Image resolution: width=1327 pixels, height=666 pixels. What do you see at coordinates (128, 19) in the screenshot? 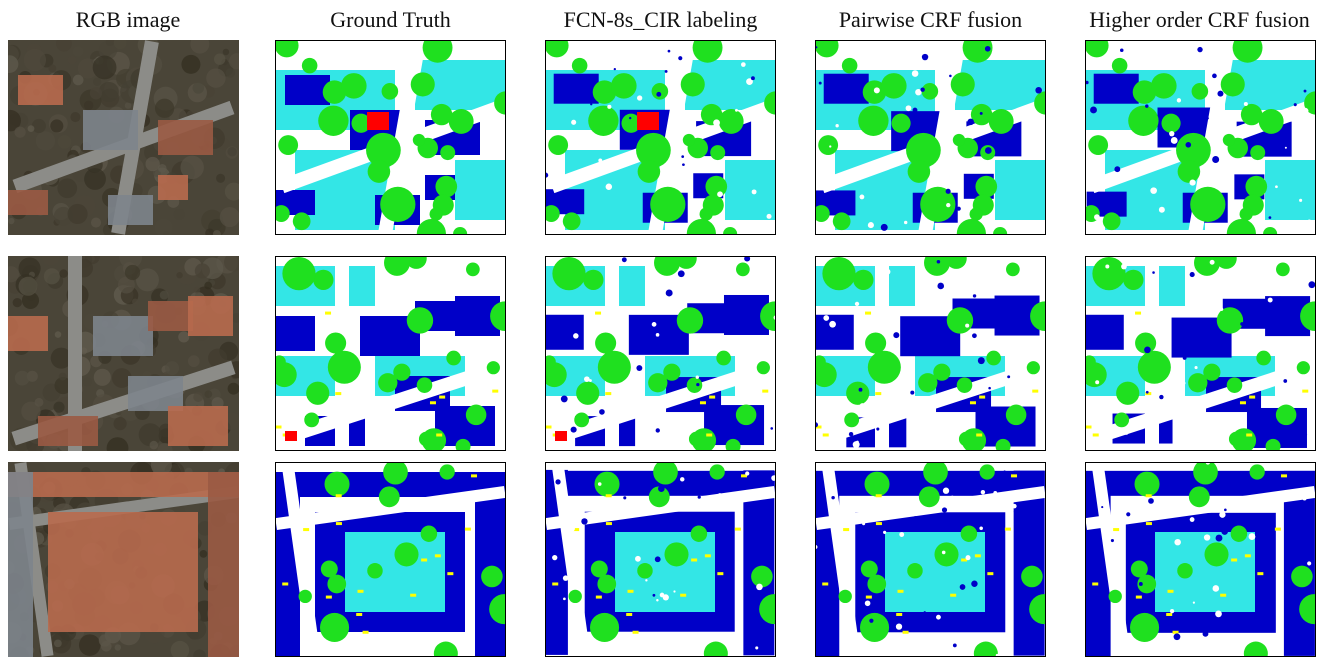
I see `col-title-rgb: RGB image` at bounding box center [128, 19].